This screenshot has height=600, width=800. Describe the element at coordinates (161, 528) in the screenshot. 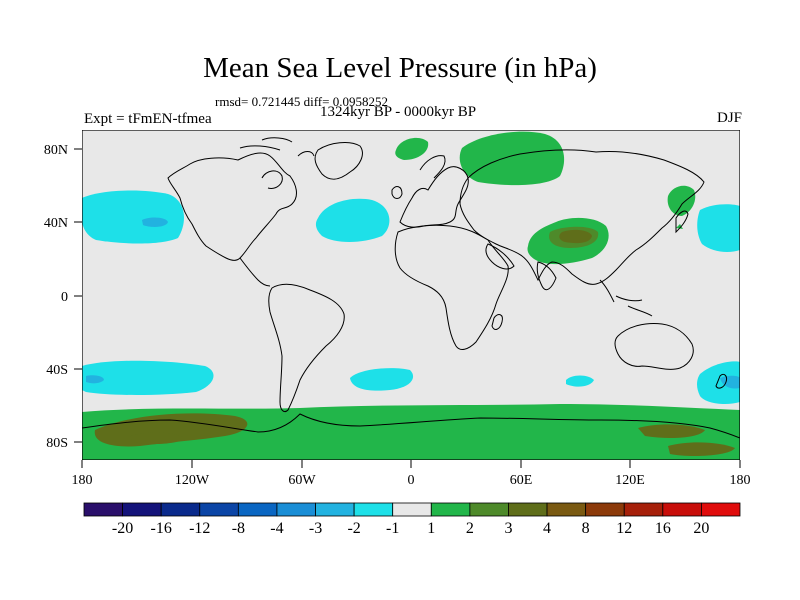

I see `colorbar-label: -16` at that location.